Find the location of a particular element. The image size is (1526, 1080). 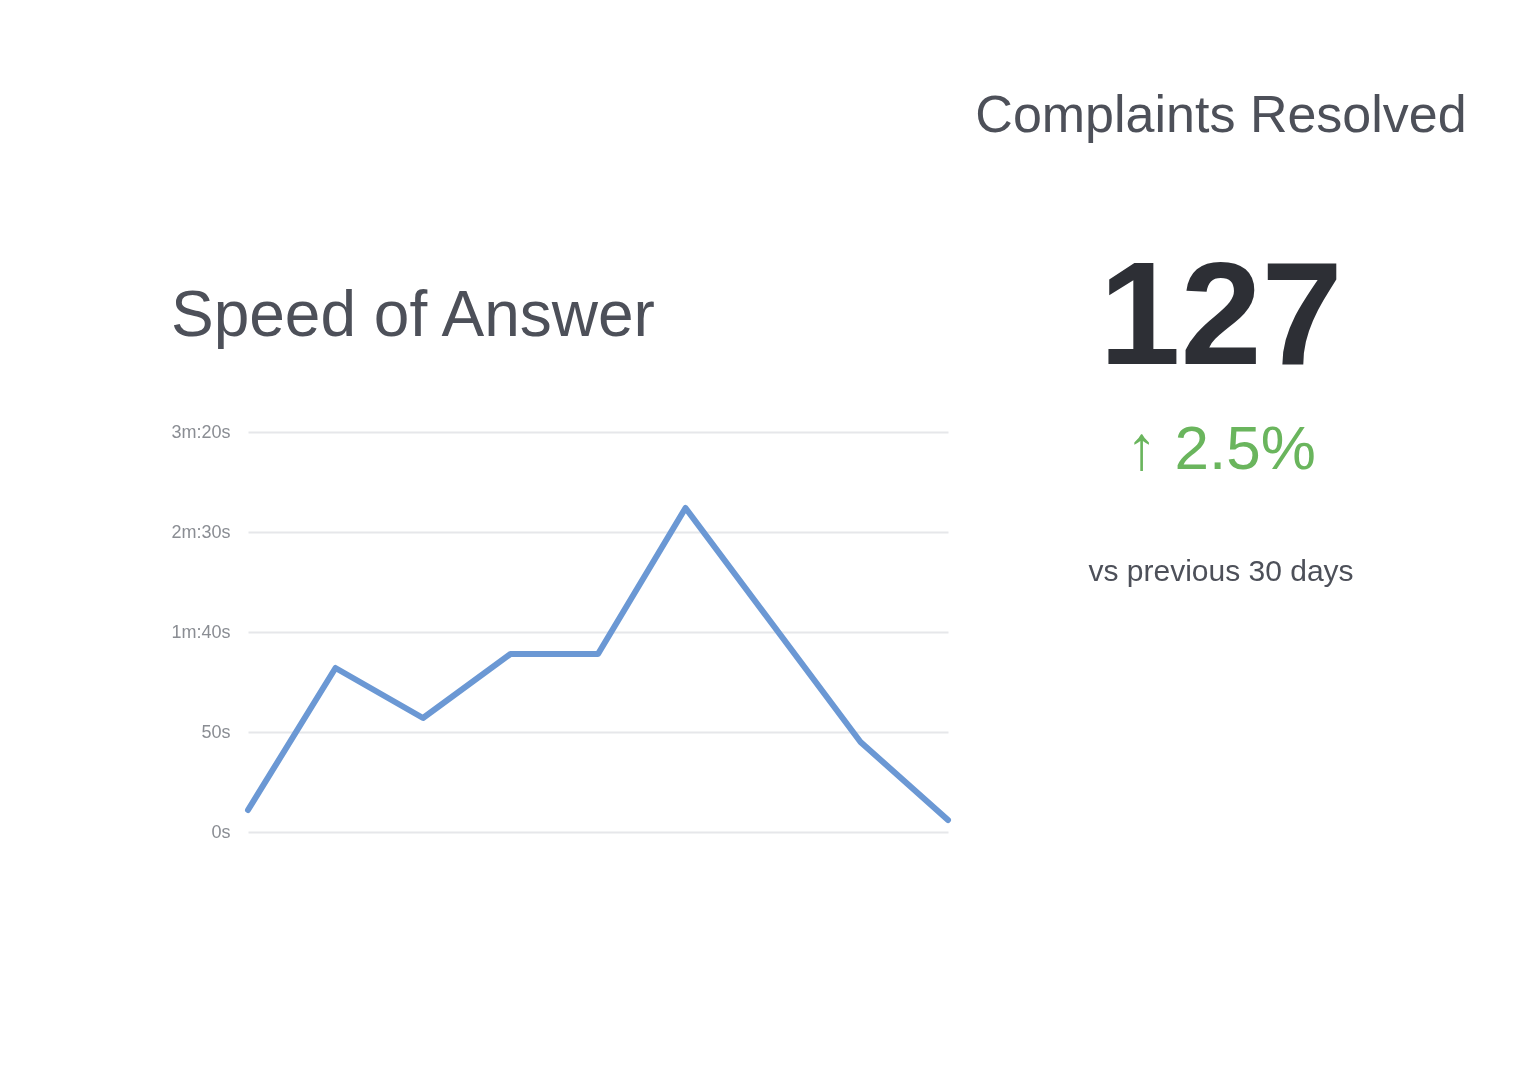

text: vs previous 30 days is located at coordinates (1221, 570).